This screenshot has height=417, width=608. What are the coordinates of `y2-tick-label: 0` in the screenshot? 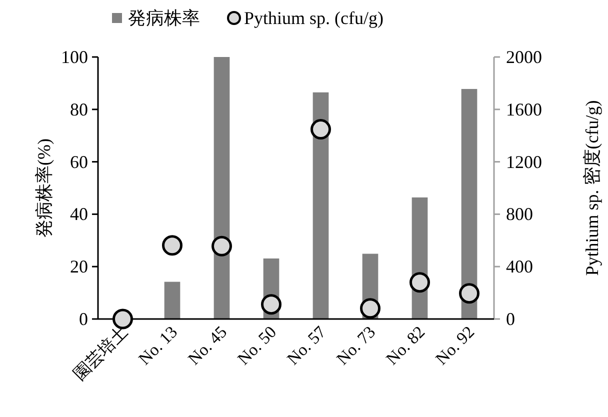 It's located at (510, 319).